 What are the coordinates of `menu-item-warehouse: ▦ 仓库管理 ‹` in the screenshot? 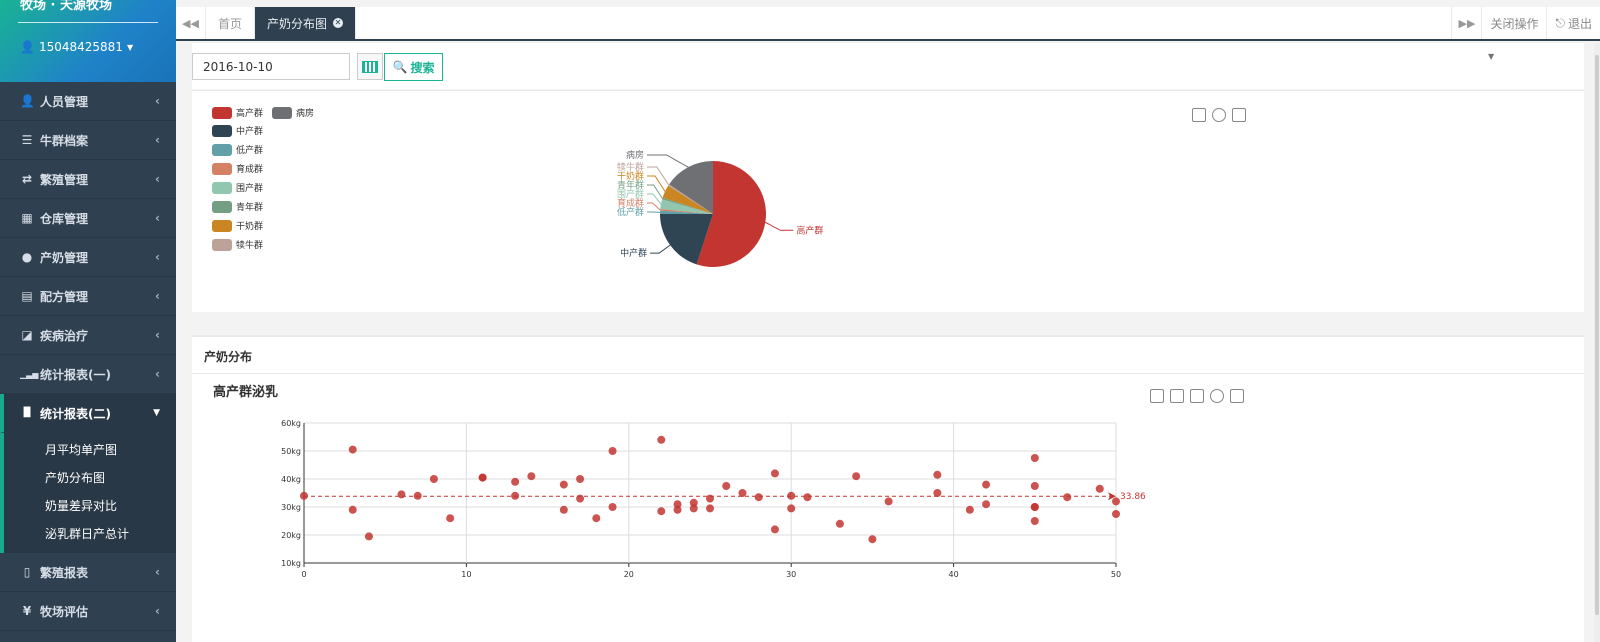 It's located at (88, 218).